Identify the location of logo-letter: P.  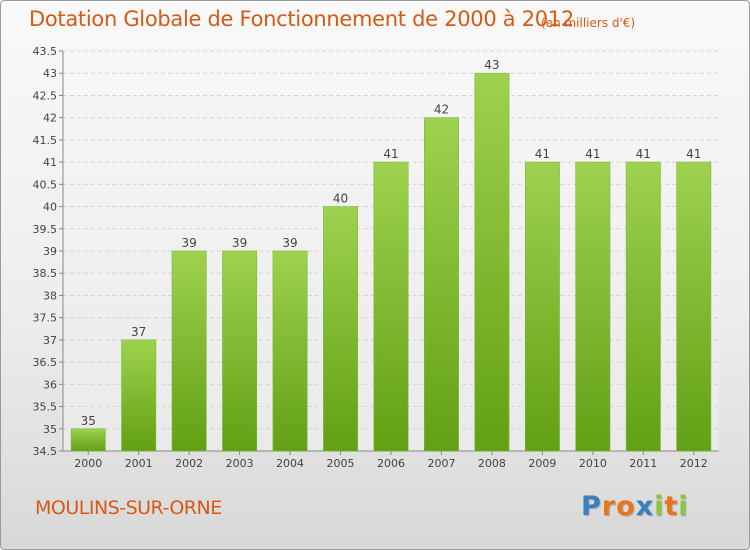
(591, 506).